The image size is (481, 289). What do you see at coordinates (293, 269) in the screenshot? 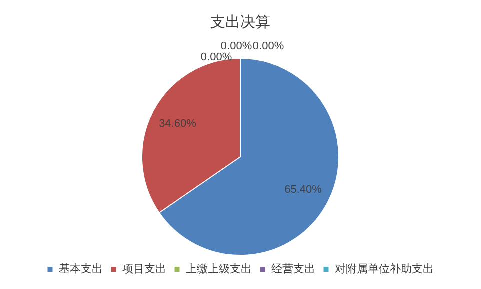
I see `legend-label: 经营支出` at bounding box center [293, 269].